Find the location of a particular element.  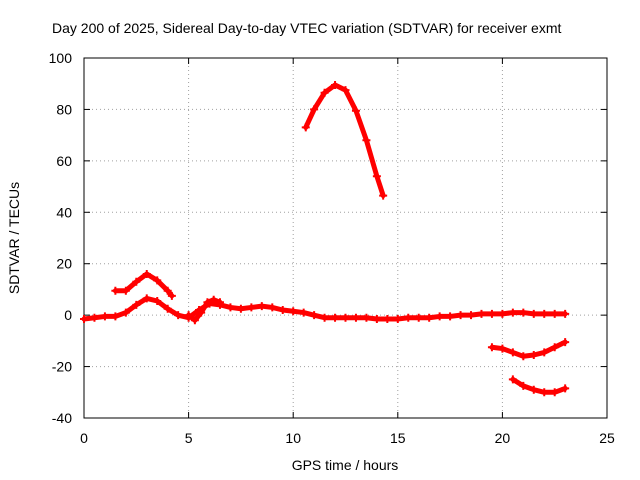

y-tick-label: 100 is located at coordinates (61, 58).